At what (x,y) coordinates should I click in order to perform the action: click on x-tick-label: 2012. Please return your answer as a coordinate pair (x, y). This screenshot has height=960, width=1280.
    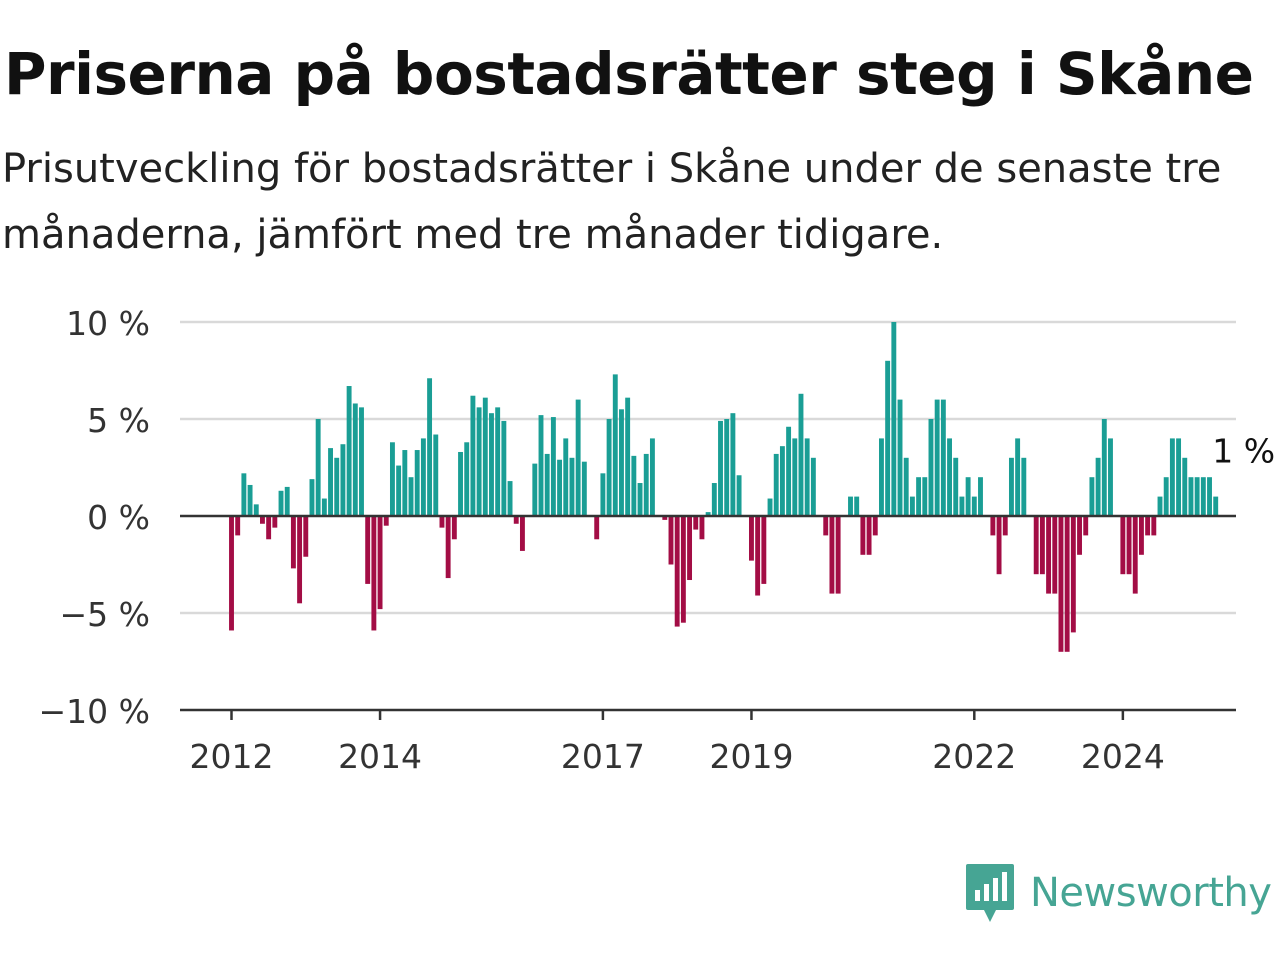
    Looking at the image, I should click on (232, 756).